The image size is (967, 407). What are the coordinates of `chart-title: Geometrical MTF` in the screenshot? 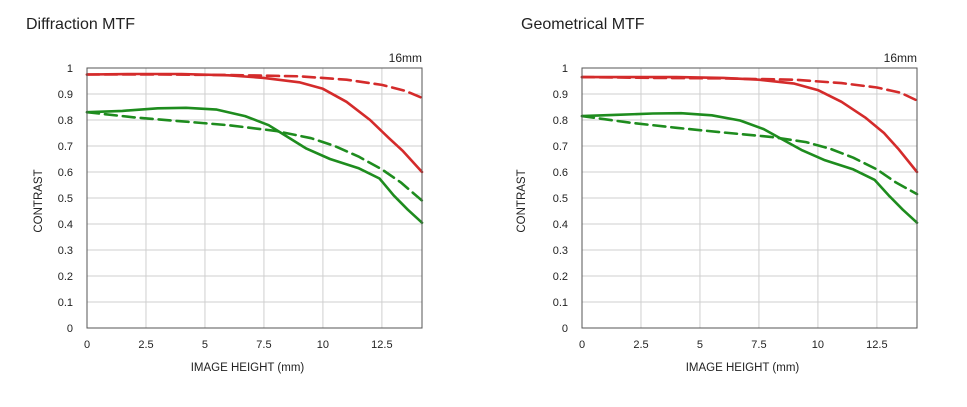 It's located at (583, 24).